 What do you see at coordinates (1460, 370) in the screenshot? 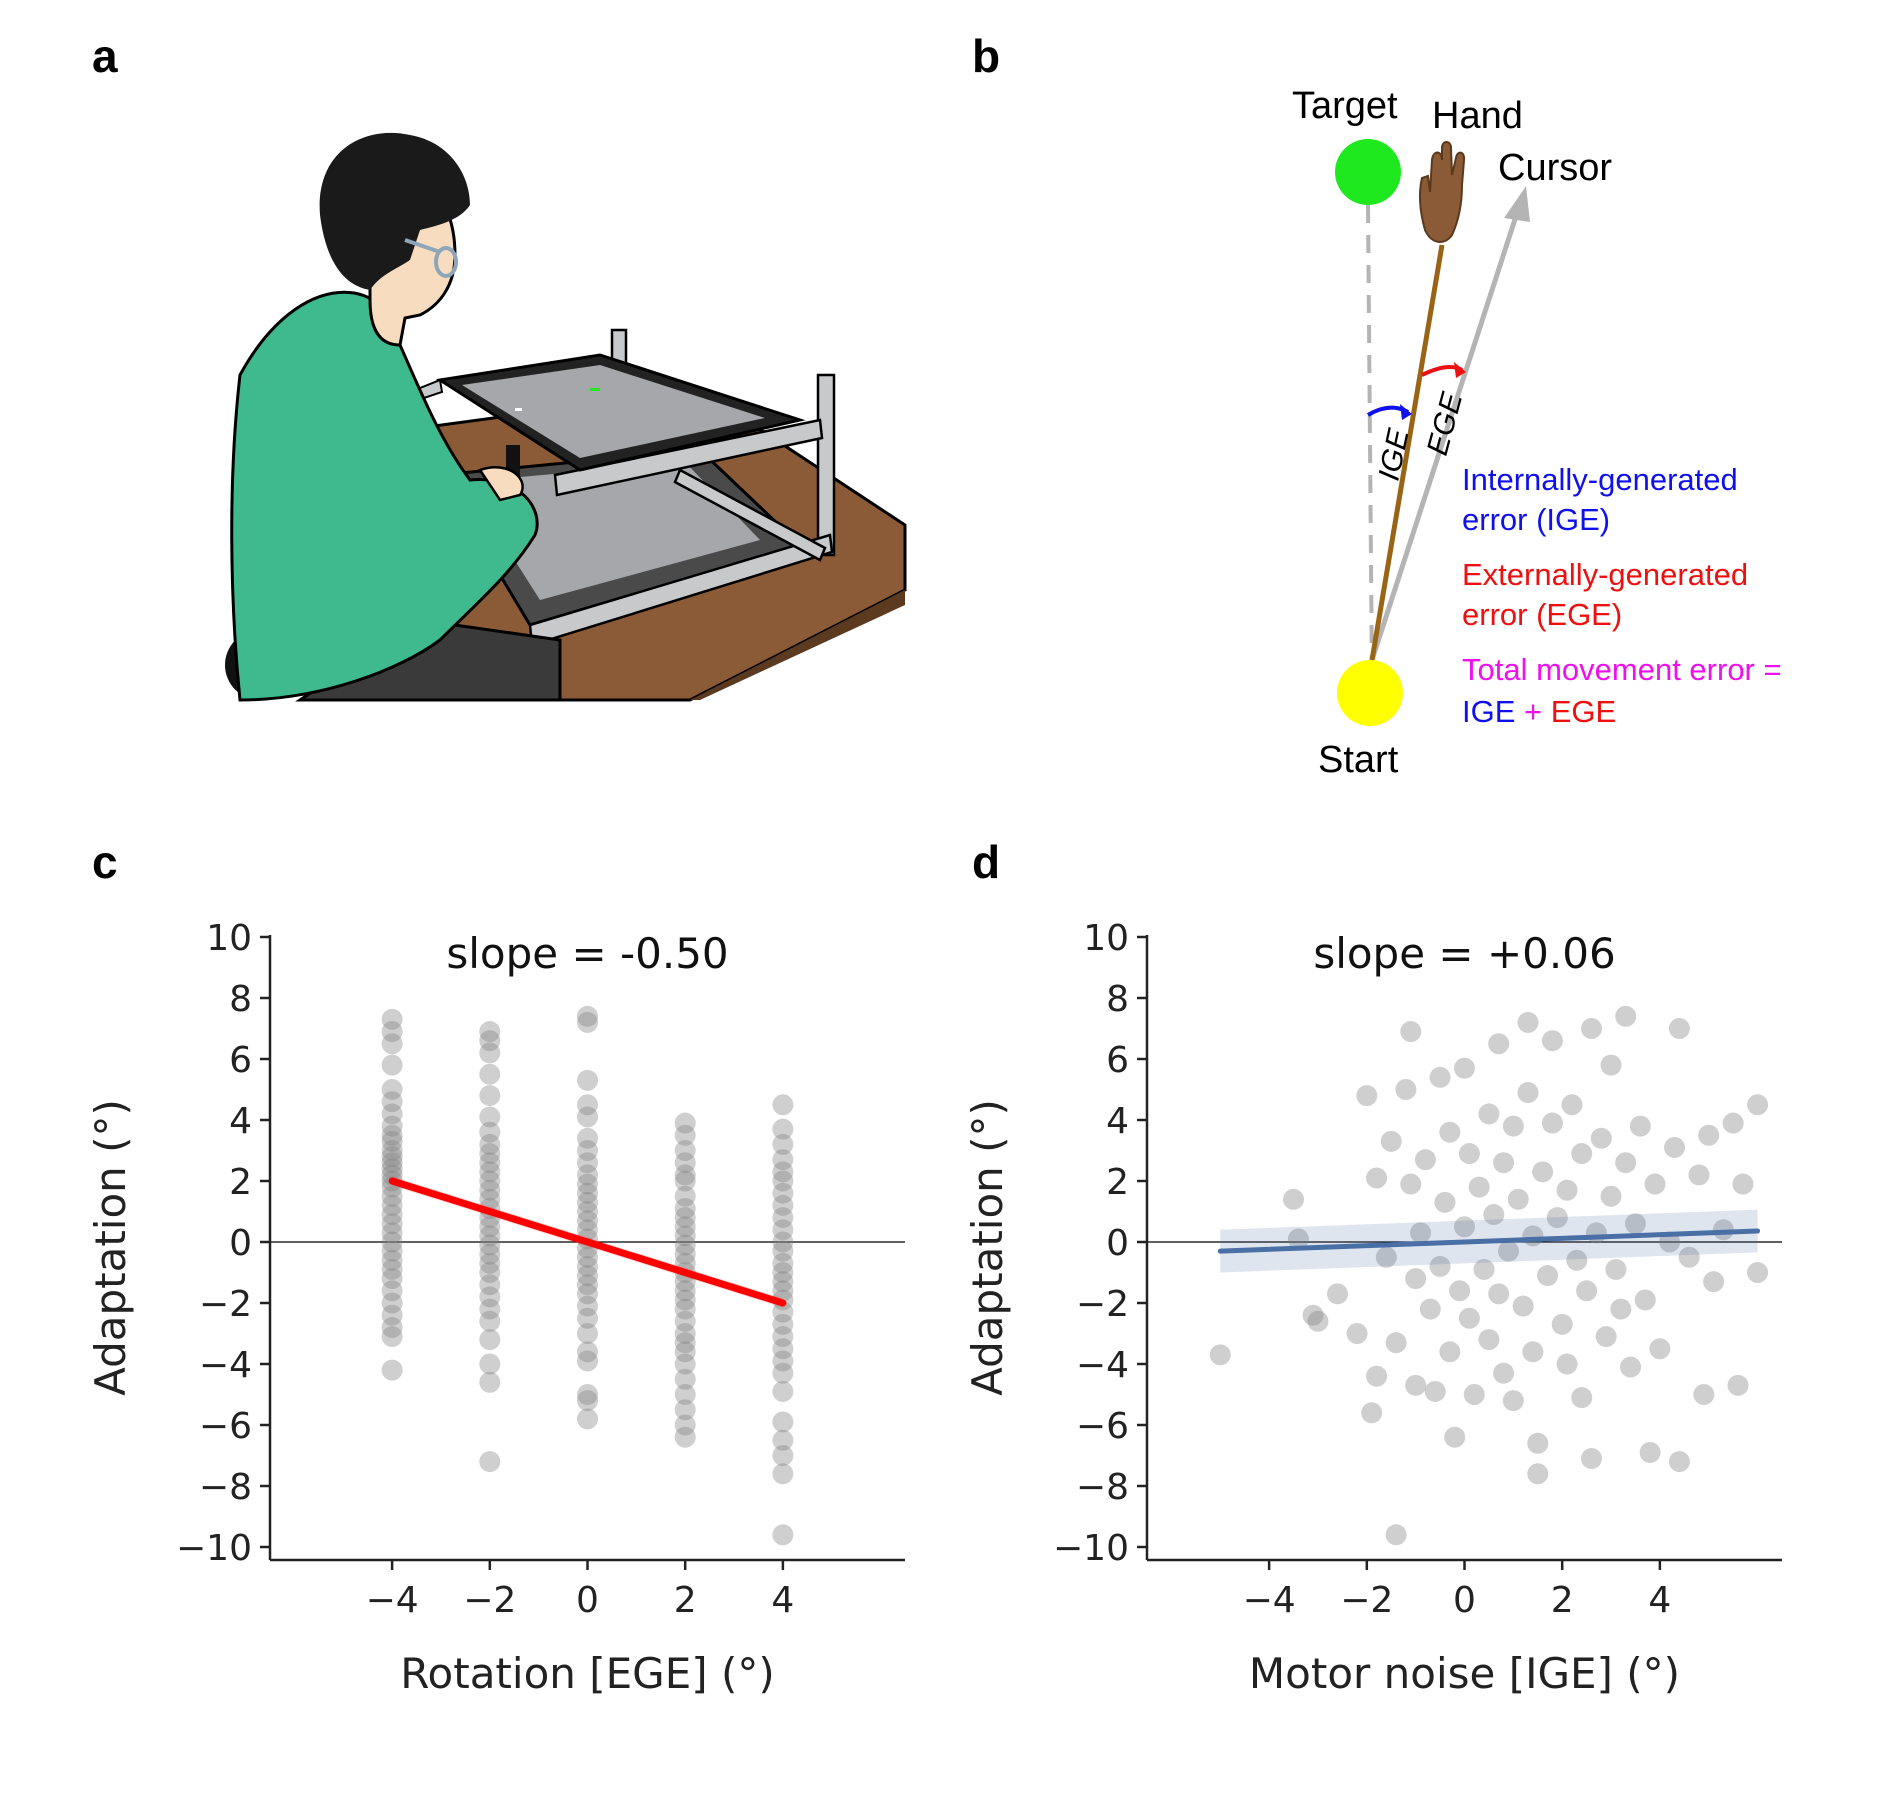
I see `ege-arc-arrowhead` at bounding box center [1460, 370].